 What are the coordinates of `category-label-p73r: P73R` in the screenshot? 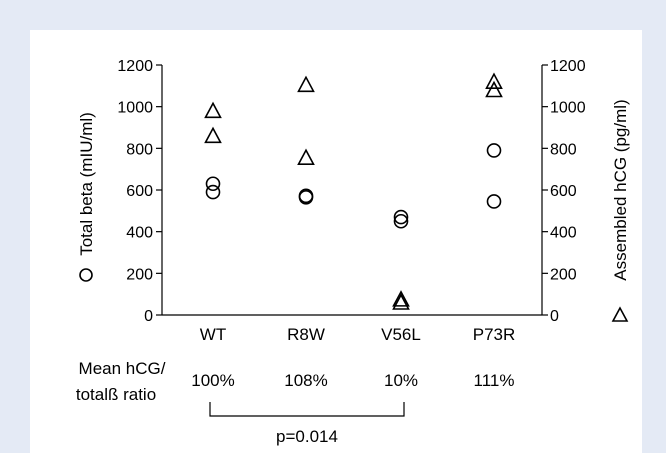 It's located at (494, 334).